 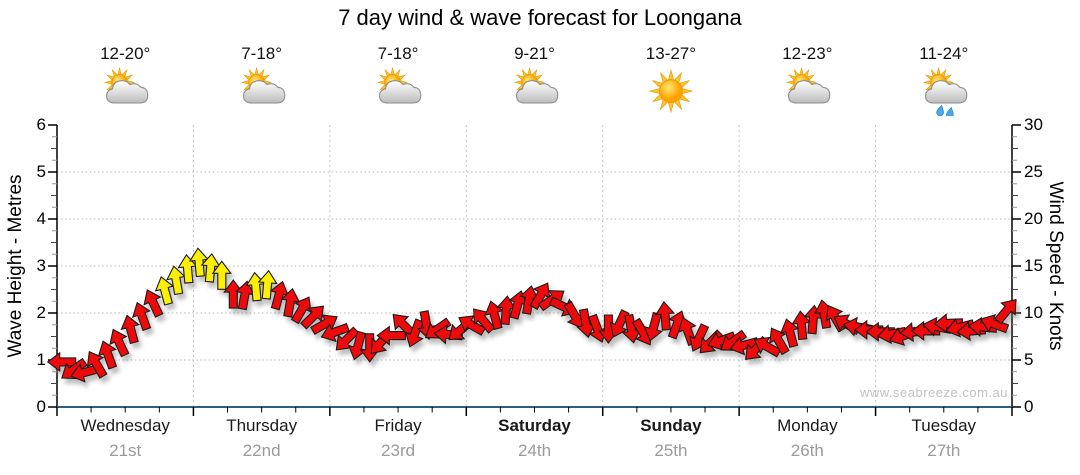 What do you see at coordinates (125, 450) in the screenshot?
I see `day-date-label: 21st` at bounding box center [125, 450].